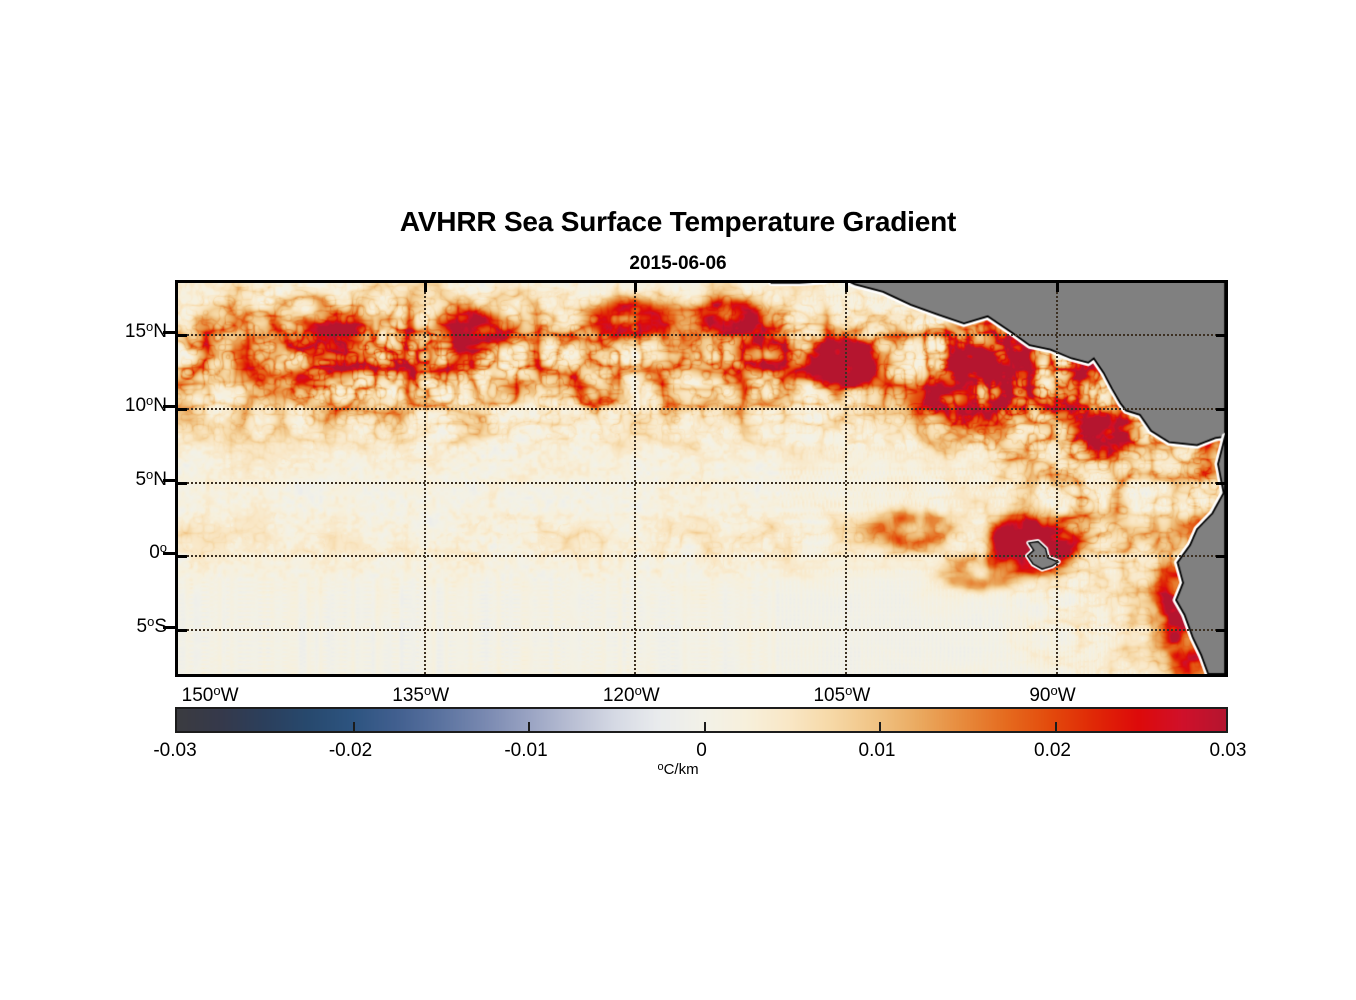 This screenshot has width=1356, height=1000. Describe the element at coordinates (421, 694) in the screenshot. I see `x-axis-tick-label: 135oW` at that location.